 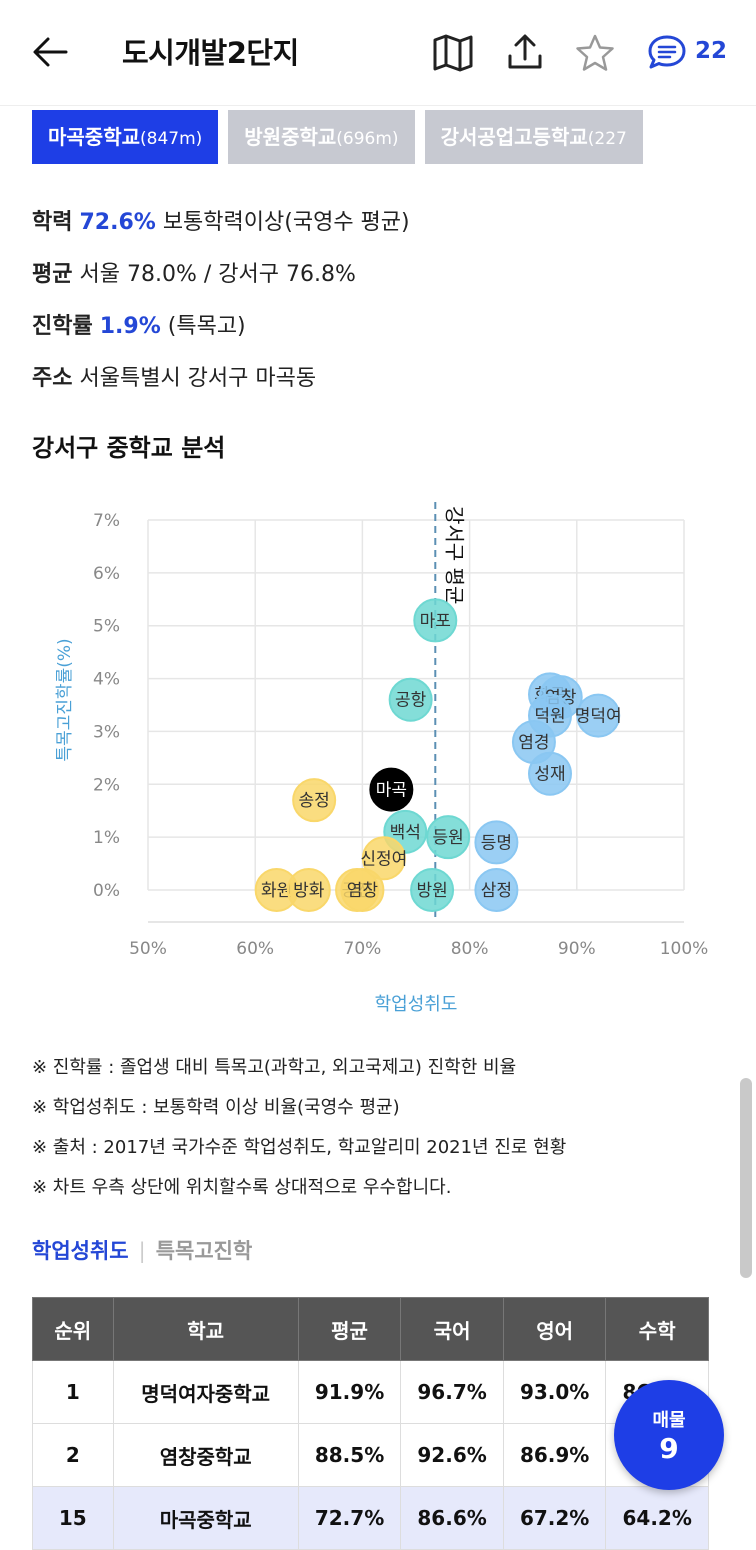 I want to click on point-label: 염창, so click(x=363, y=891).